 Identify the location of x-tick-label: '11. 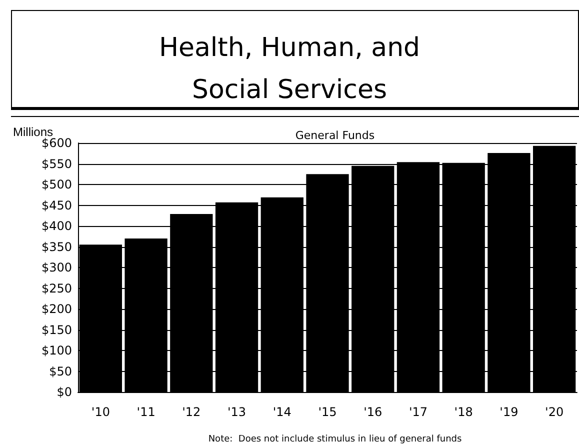
(146, 412).